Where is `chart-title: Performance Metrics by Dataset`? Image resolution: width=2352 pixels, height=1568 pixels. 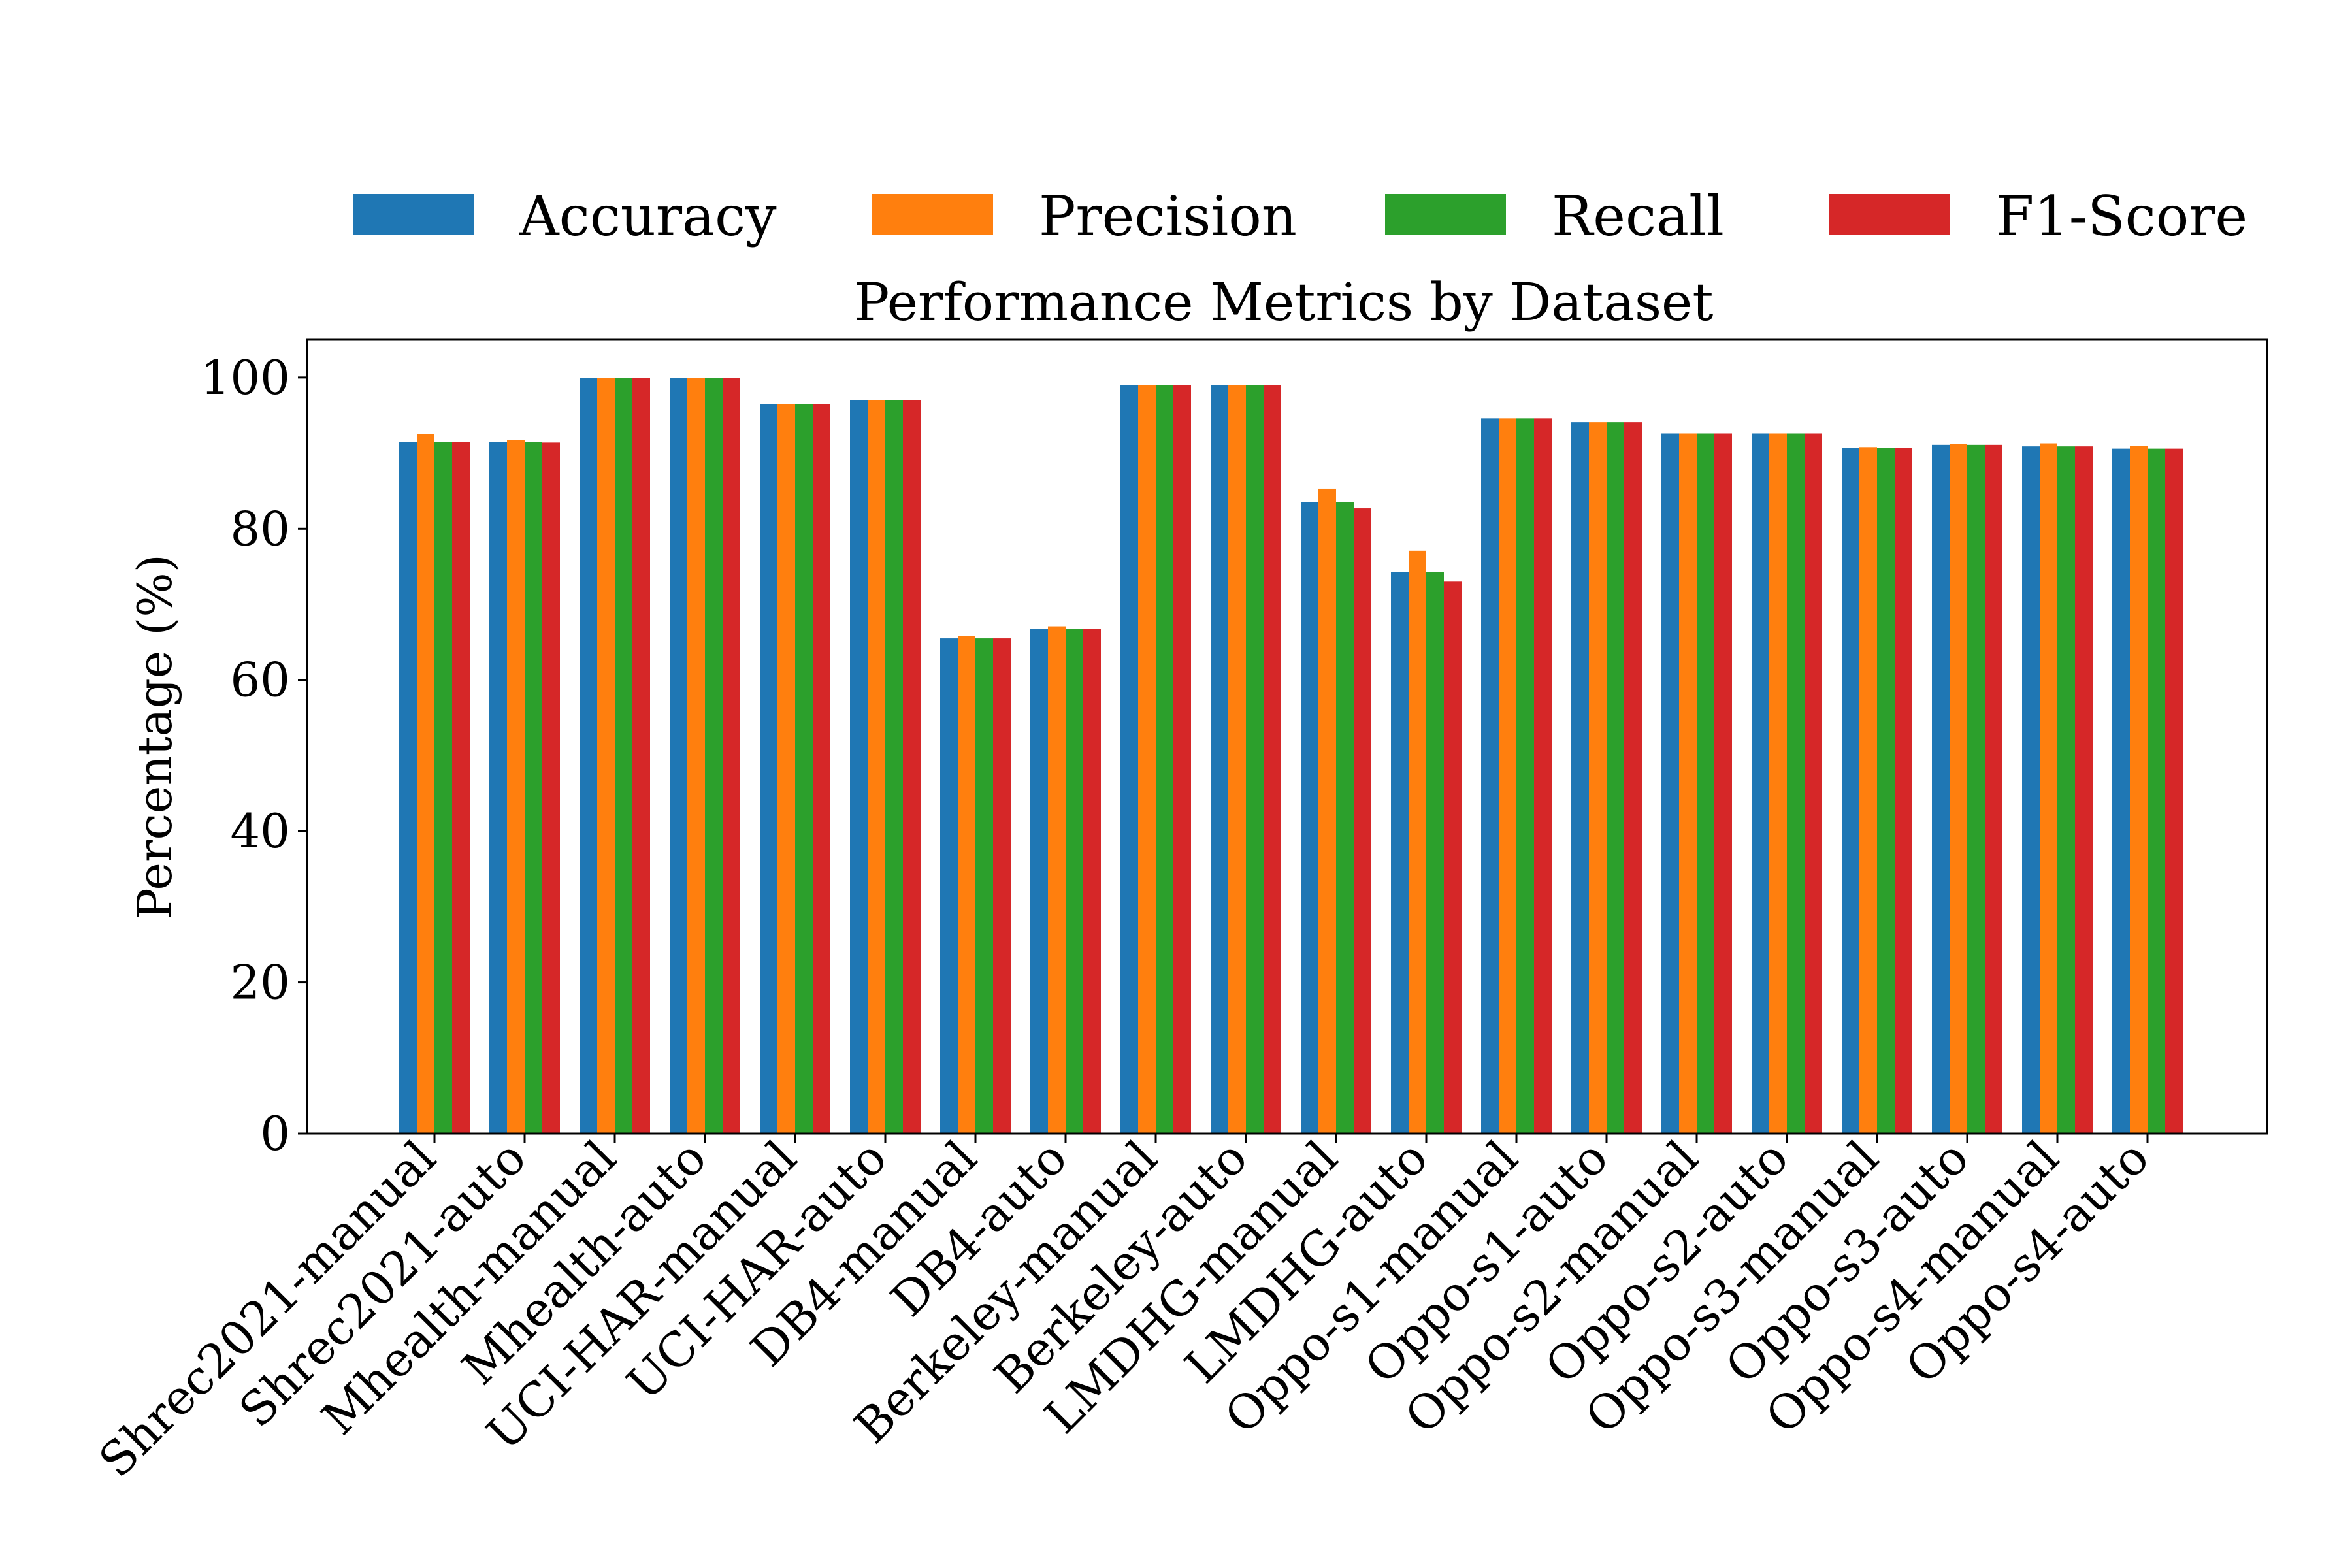 chart-title: Performance Metrics by Dataset is located at coordinates (1283, 302).